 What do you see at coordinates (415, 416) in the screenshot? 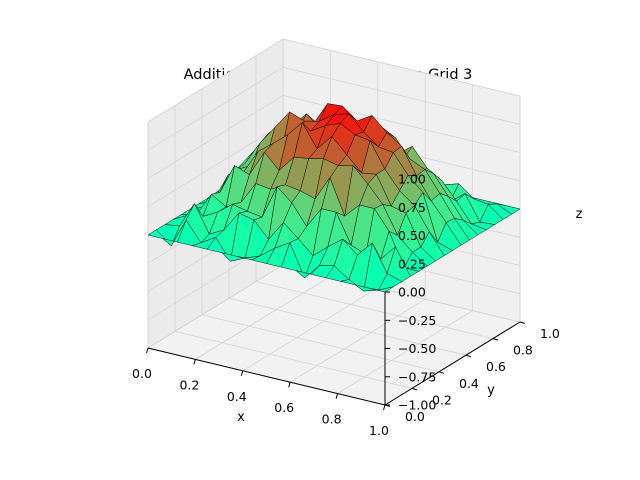
I see `y-tick-label: 0.0` at bounding box center [415, 416].